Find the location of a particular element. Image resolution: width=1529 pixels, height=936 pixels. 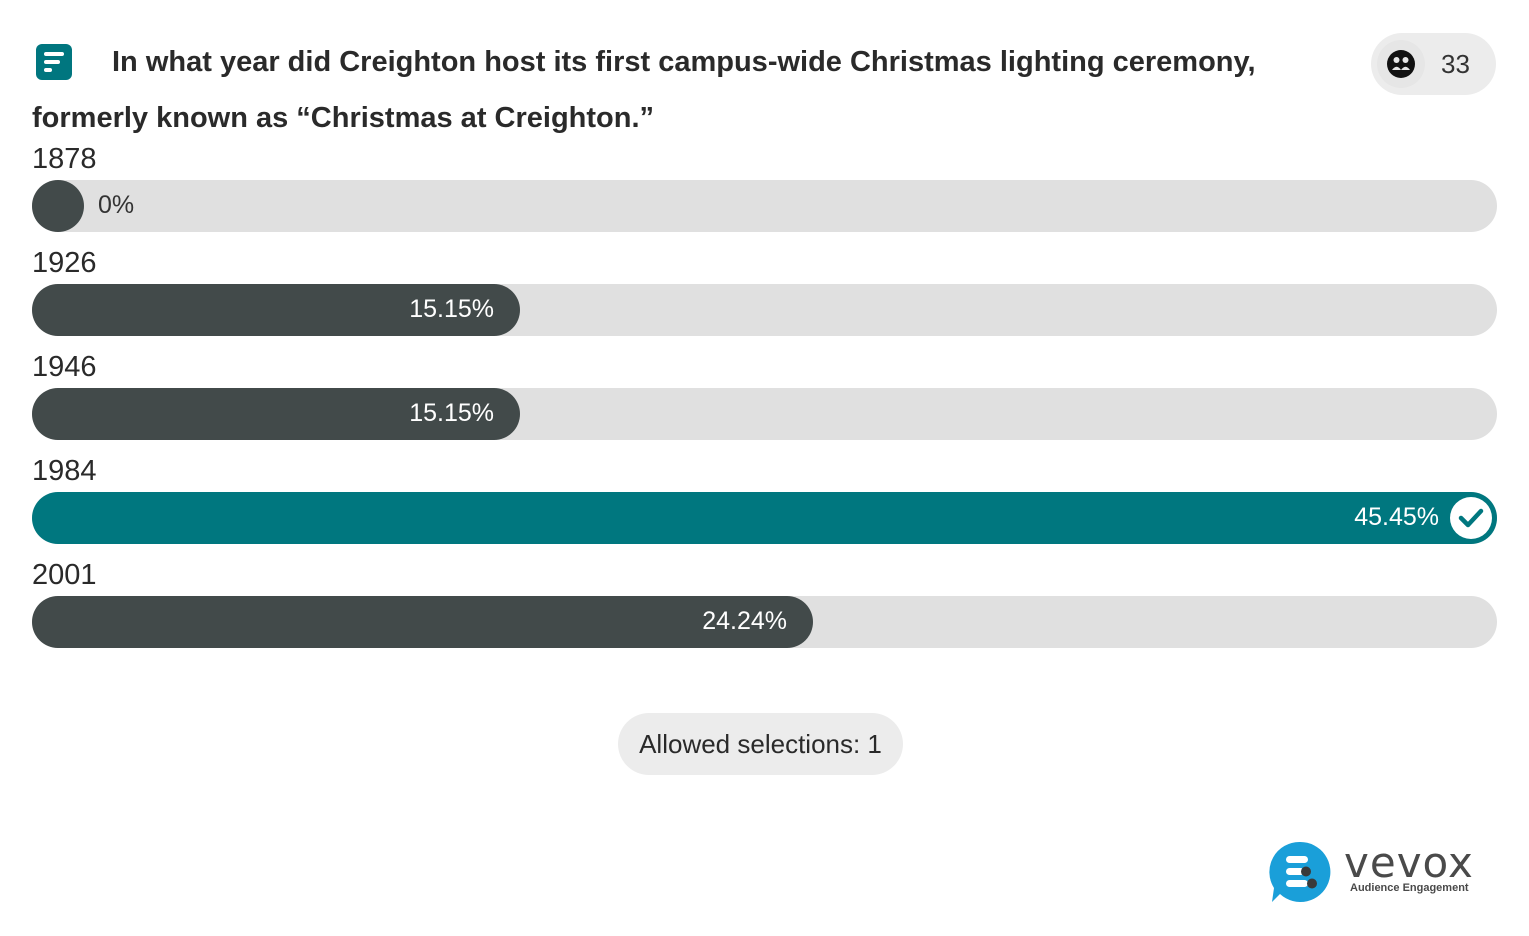

option-bar-fill-correct: 45.45% is located at coordinates (764, 518).